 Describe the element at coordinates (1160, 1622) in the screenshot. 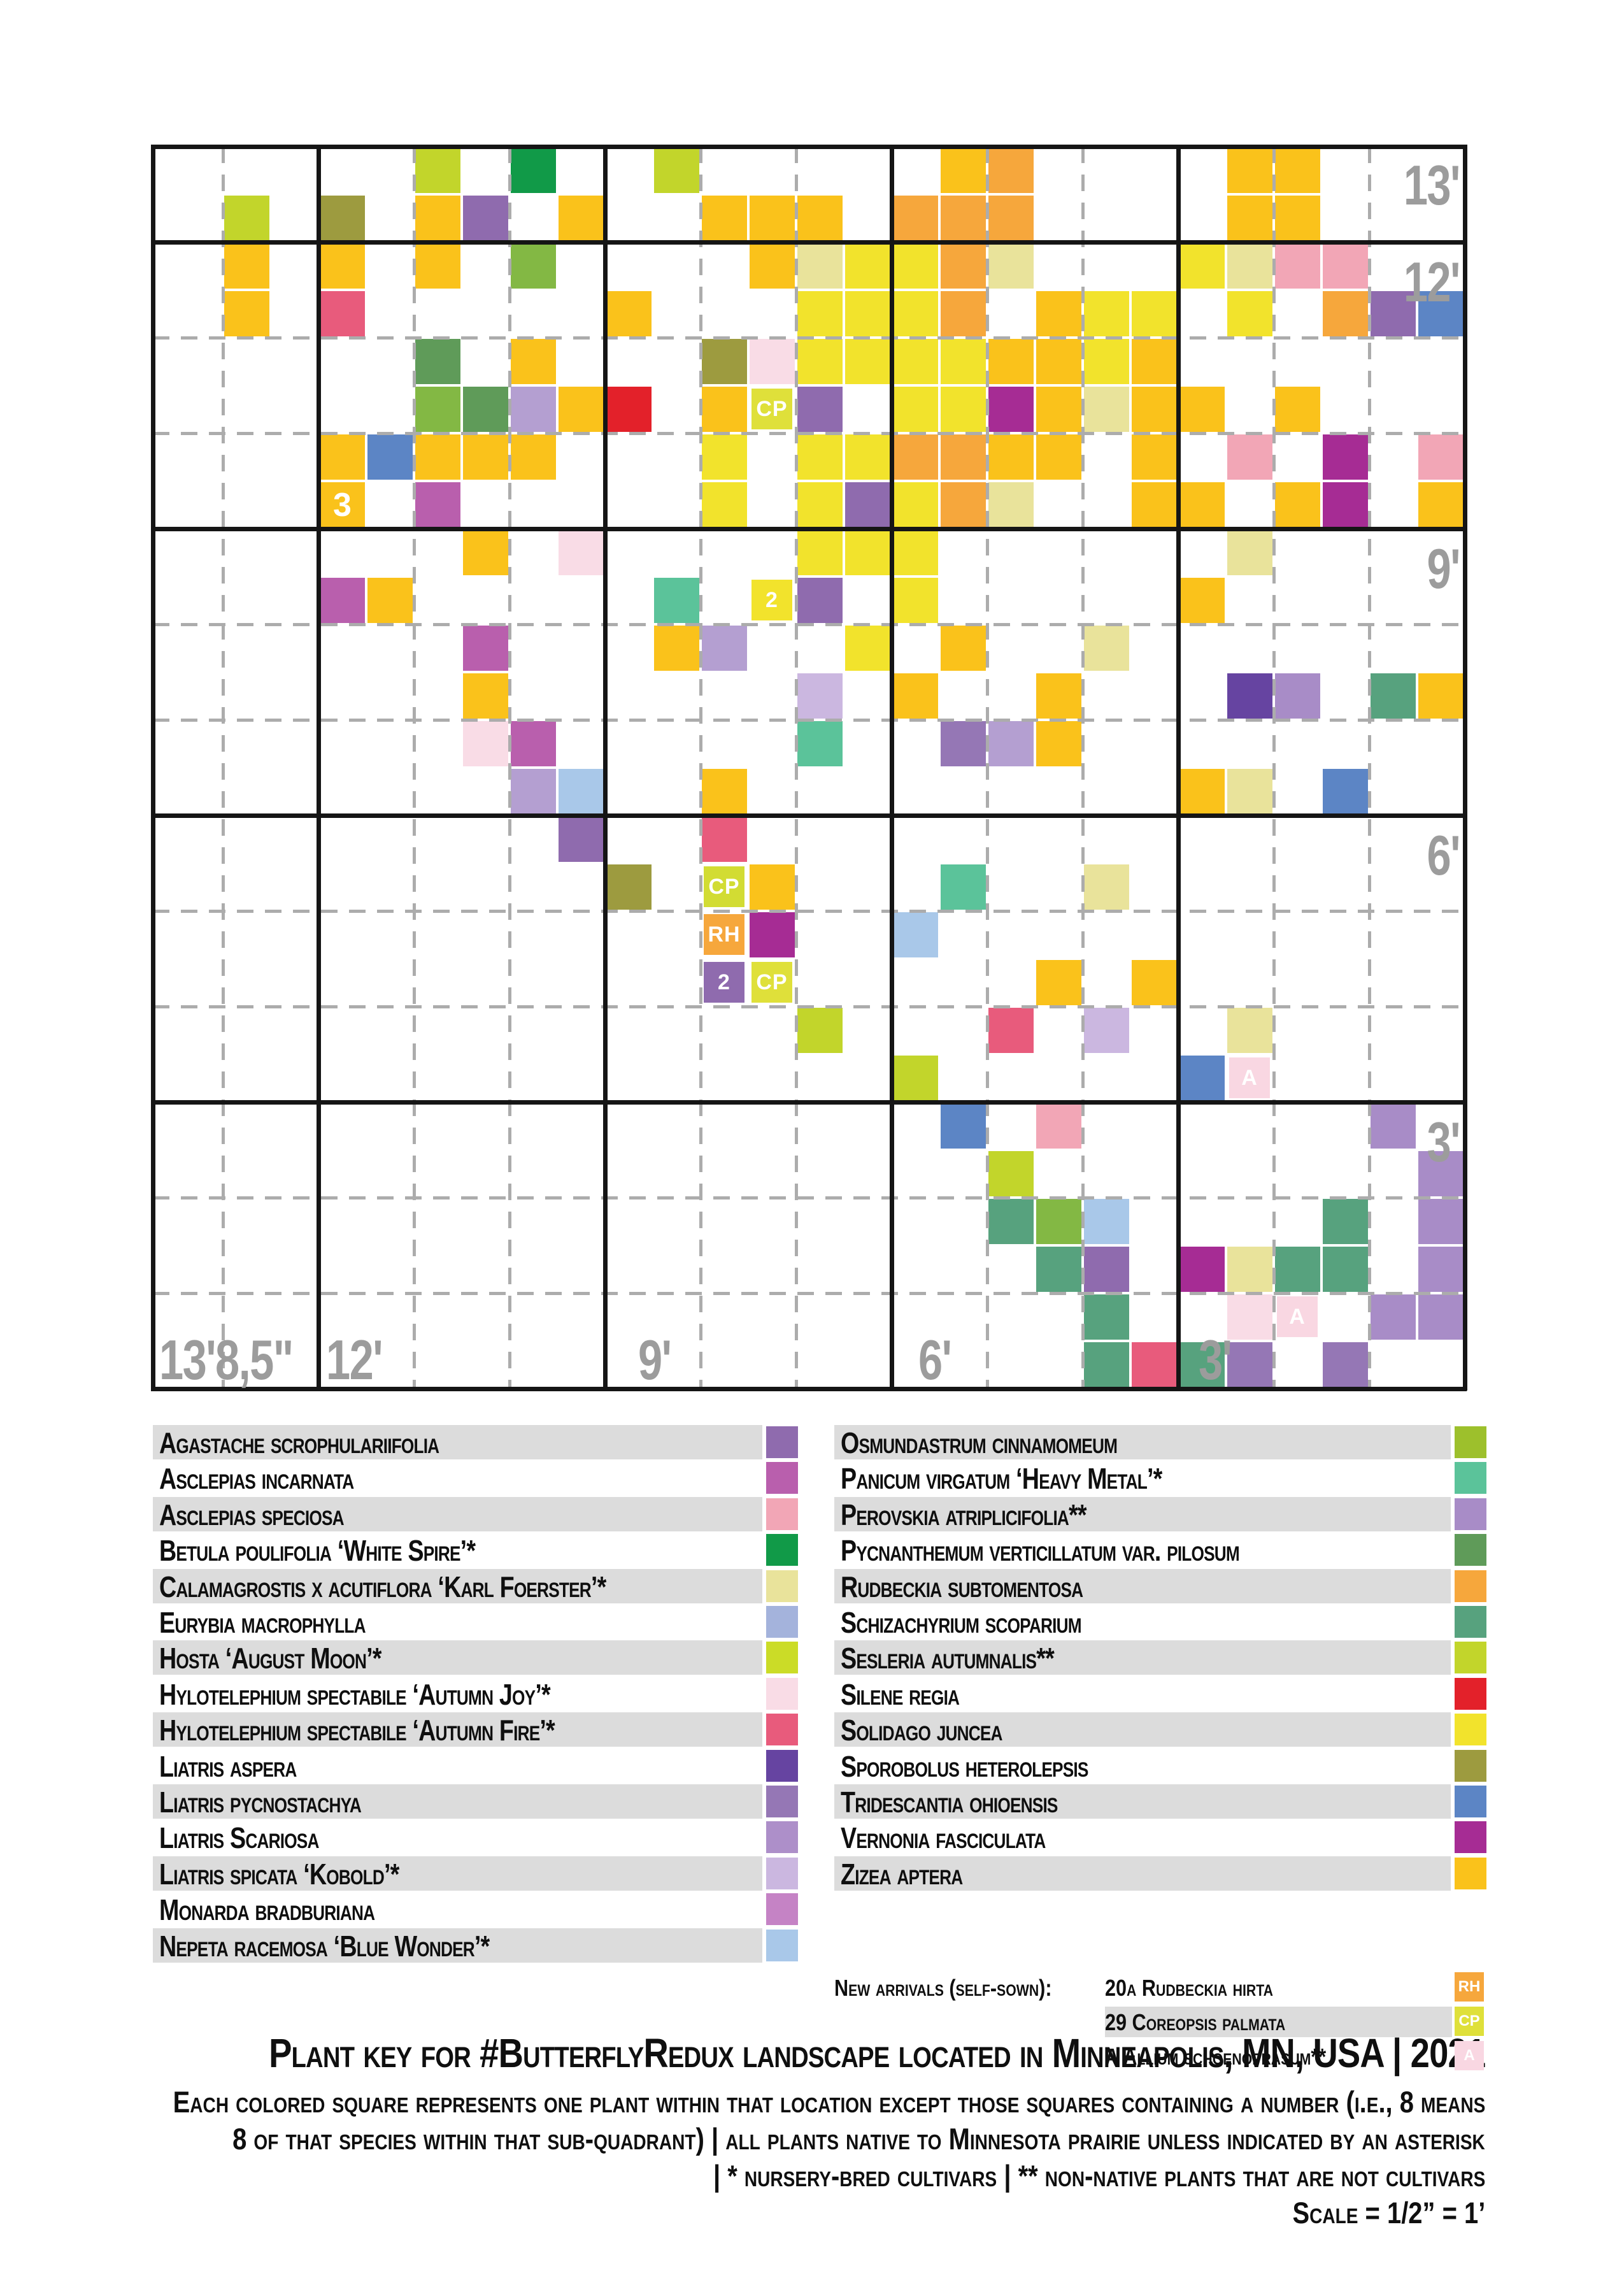

I see `legend-row: Schizachyrium scoparium` at that location.